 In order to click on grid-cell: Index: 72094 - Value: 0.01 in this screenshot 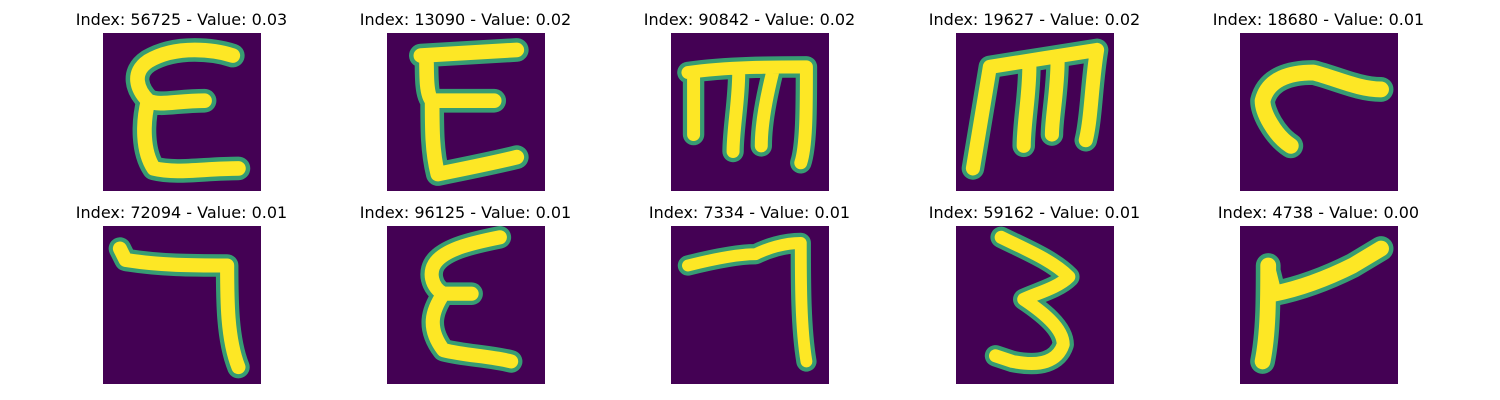, I will do `click(181, 288)`.